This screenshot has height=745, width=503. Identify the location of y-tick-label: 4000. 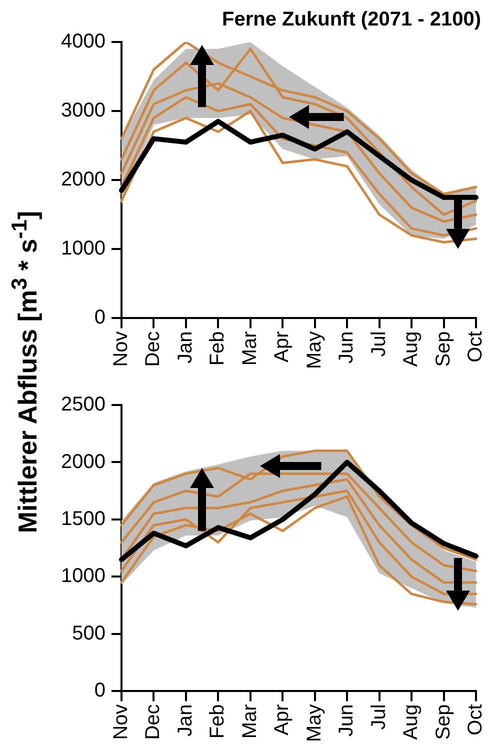
(83, 41).